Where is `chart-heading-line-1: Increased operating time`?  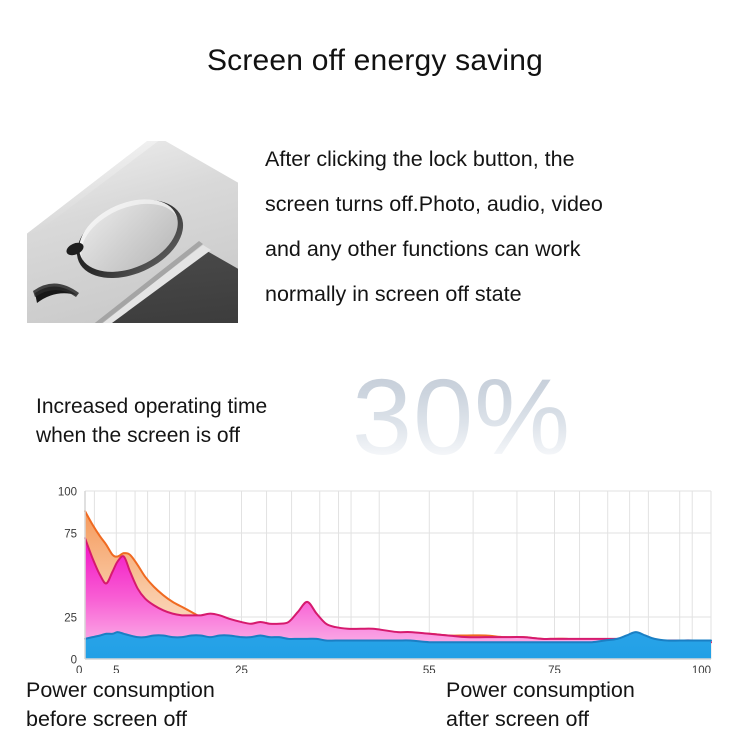 chart-heading-line-1: Increased operating time is located at coordinates (152, 406).